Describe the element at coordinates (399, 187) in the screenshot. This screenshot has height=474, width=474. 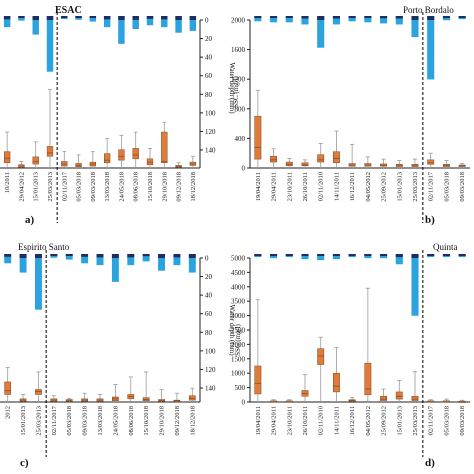
I see `x-tick-label: 15/01/2013` at that location.